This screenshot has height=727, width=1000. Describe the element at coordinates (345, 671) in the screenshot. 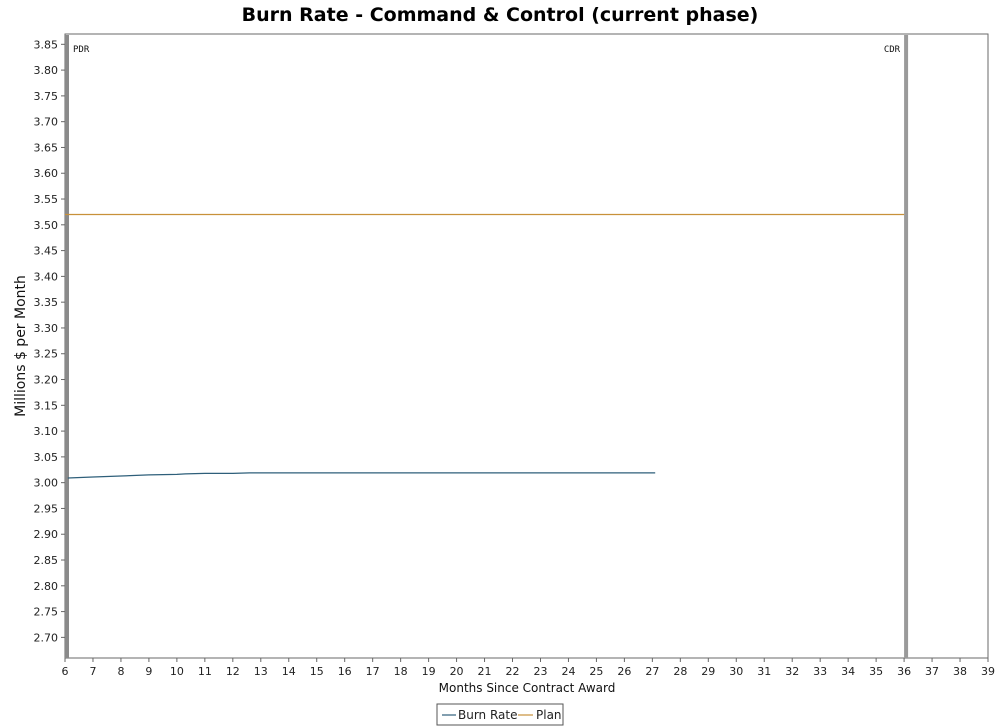

I see `x-tick-label: 16` at that location.